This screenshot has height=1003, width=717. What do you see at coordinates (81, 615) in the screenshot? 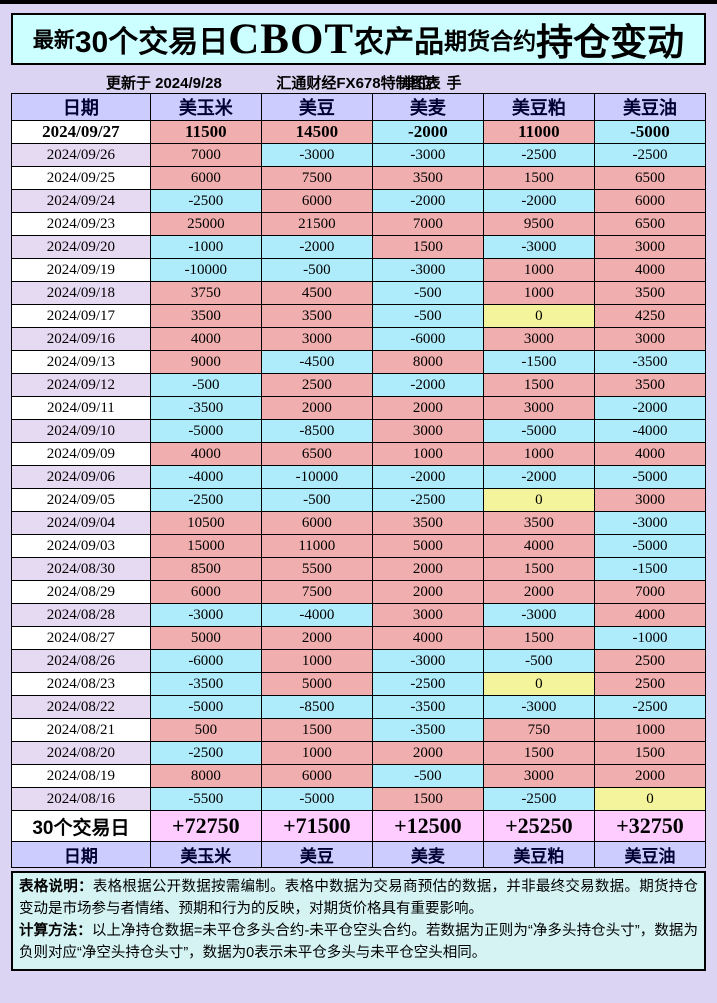
I see `row-date: 2024/08/28` at bounding box center [81, 615].